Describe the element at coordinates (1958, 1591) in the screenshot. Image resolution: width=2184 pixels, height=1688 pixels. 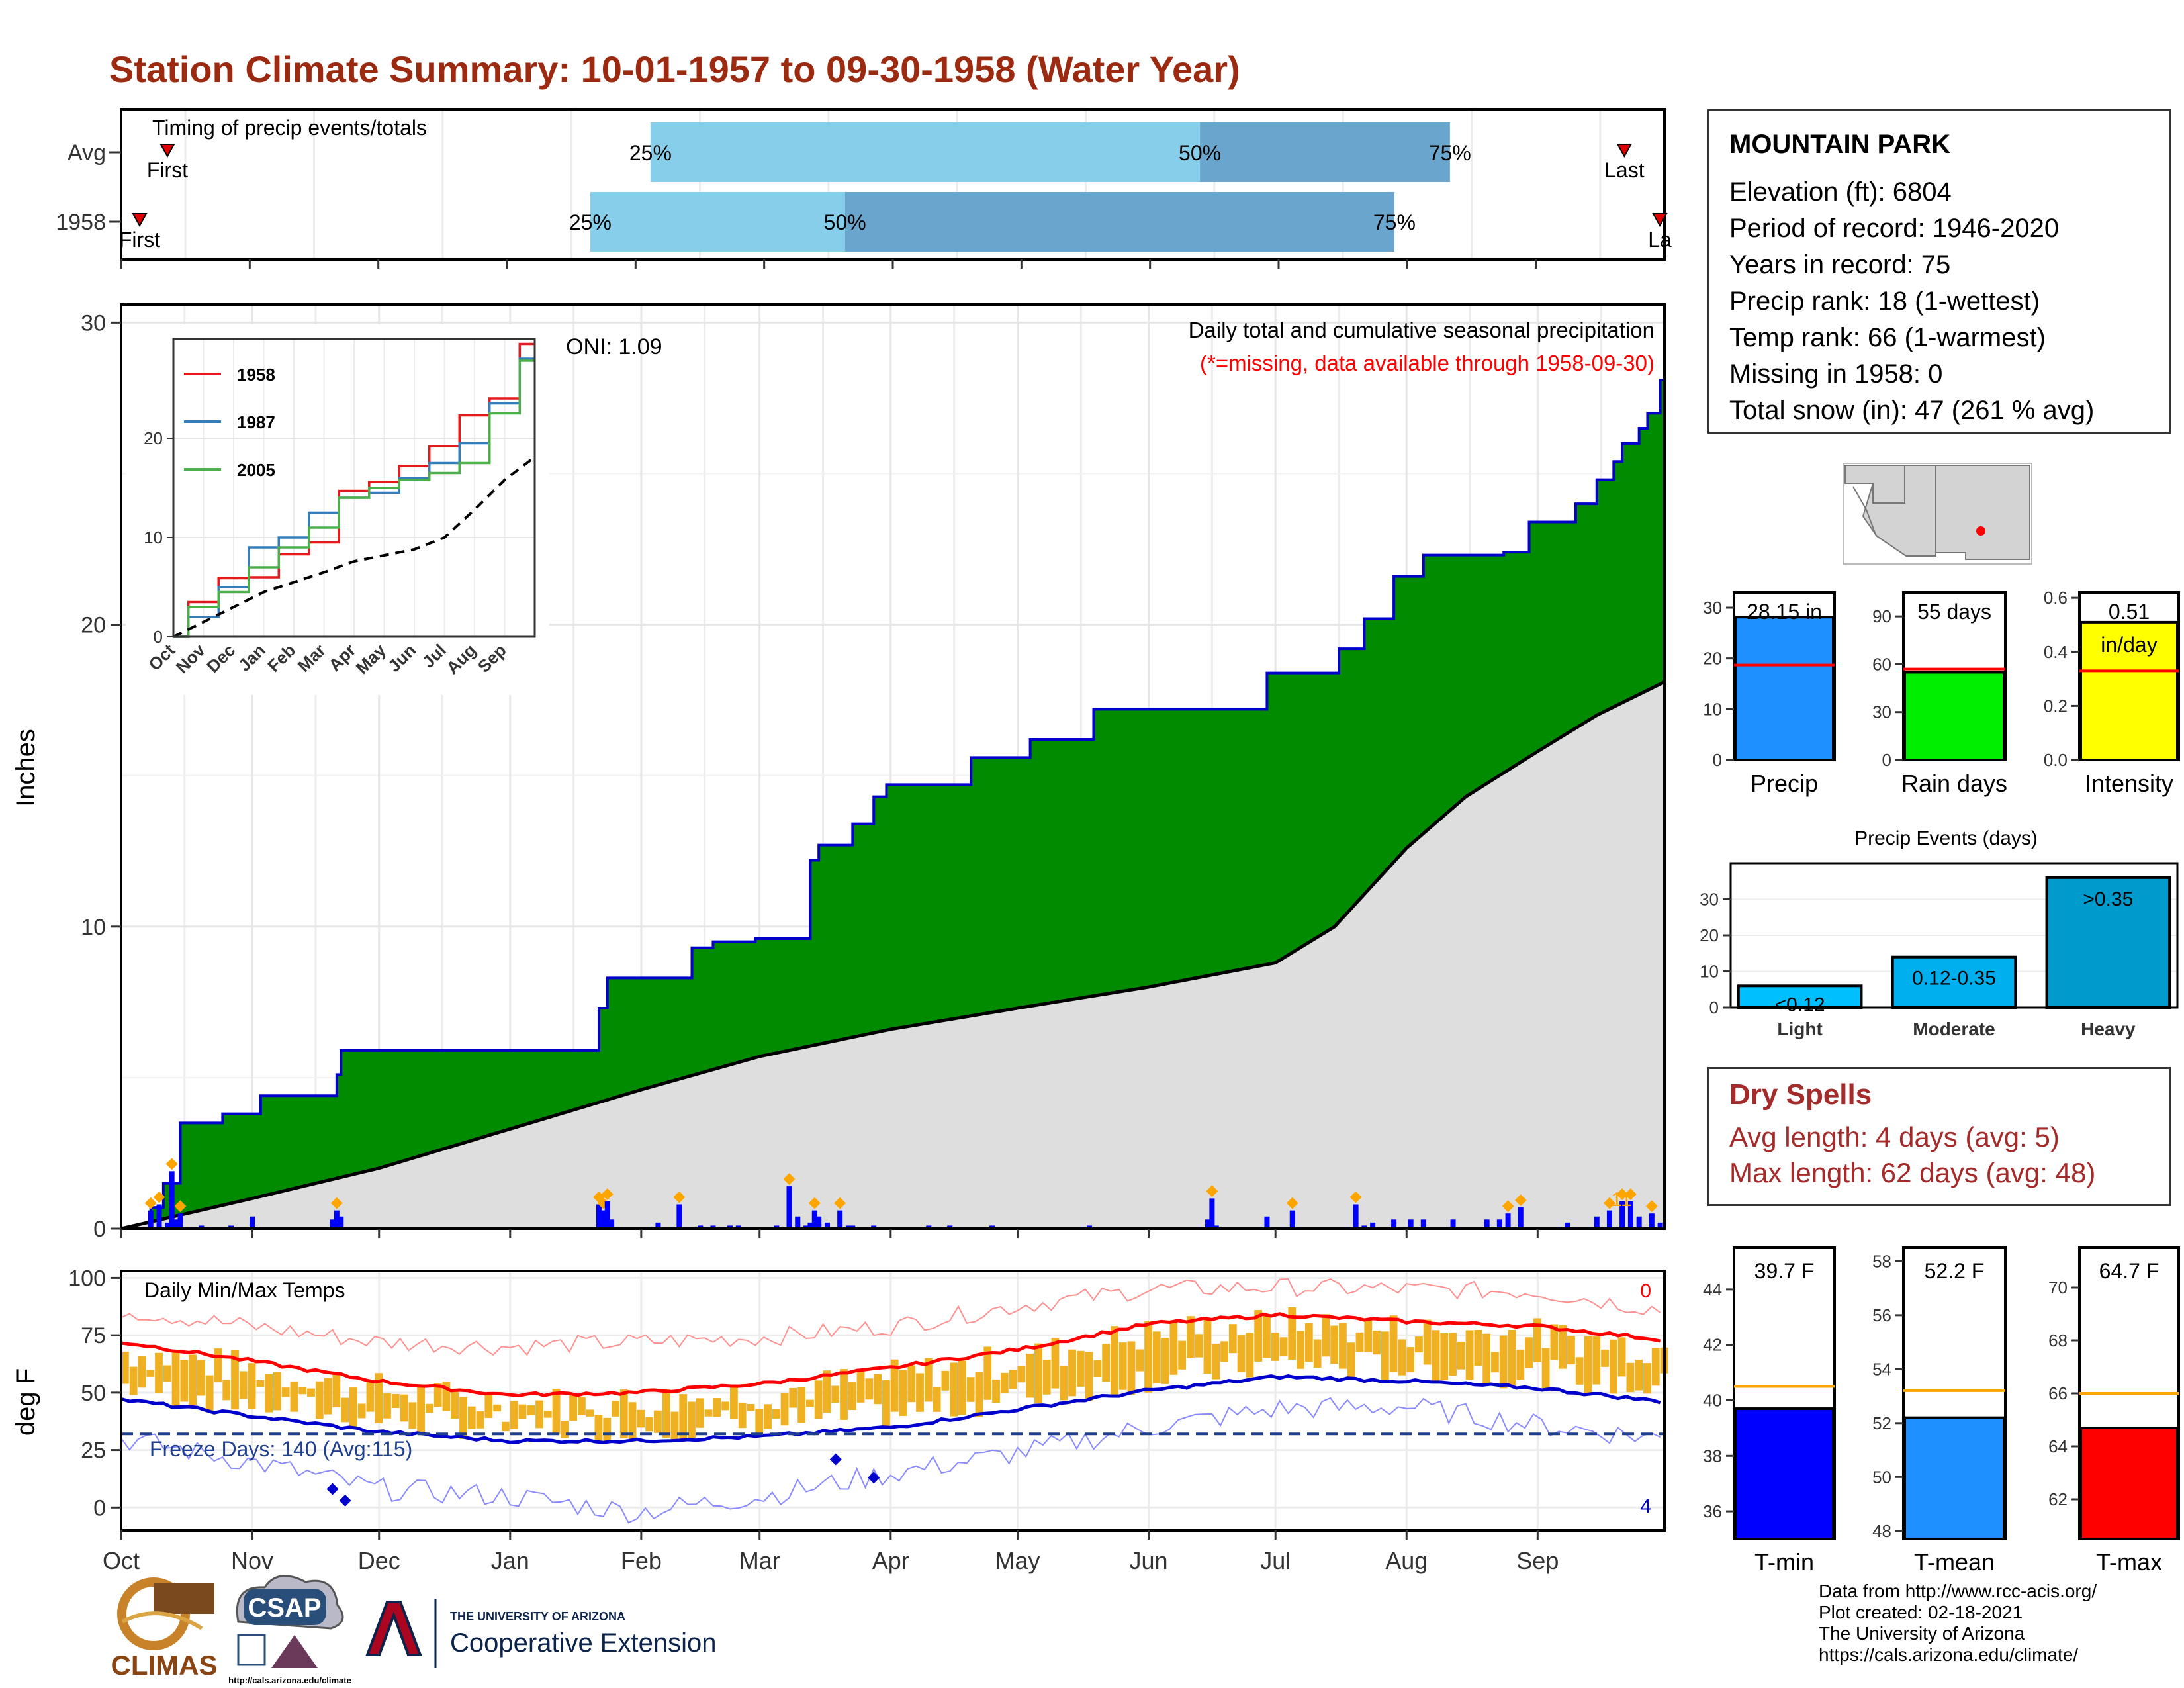
I see `credit-line: Data from http://www.rcc-acis.org/` at that location.